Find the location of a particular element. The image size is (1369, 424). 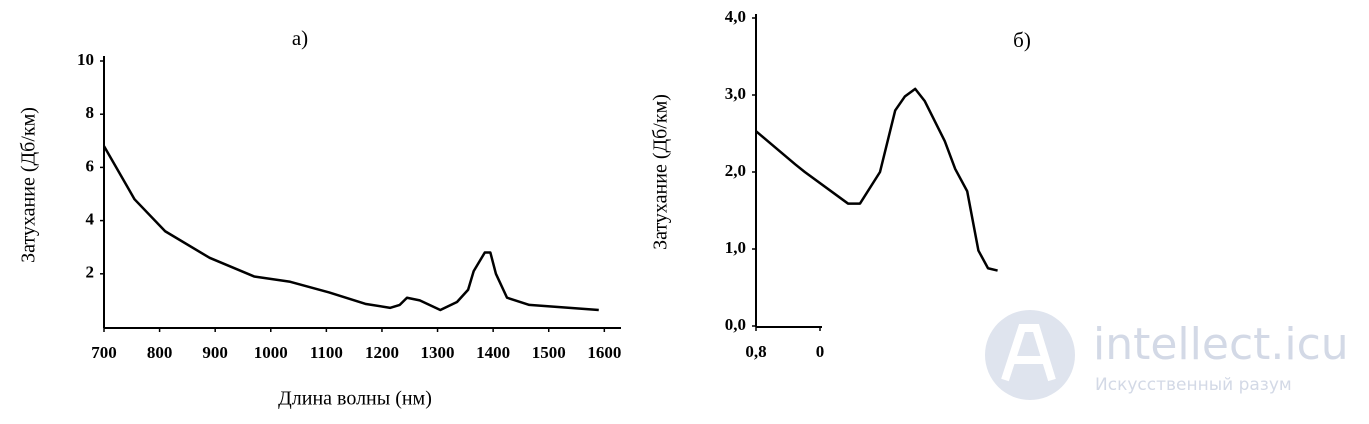

y-tick-label: 8 is located at coordinates (90, 112).